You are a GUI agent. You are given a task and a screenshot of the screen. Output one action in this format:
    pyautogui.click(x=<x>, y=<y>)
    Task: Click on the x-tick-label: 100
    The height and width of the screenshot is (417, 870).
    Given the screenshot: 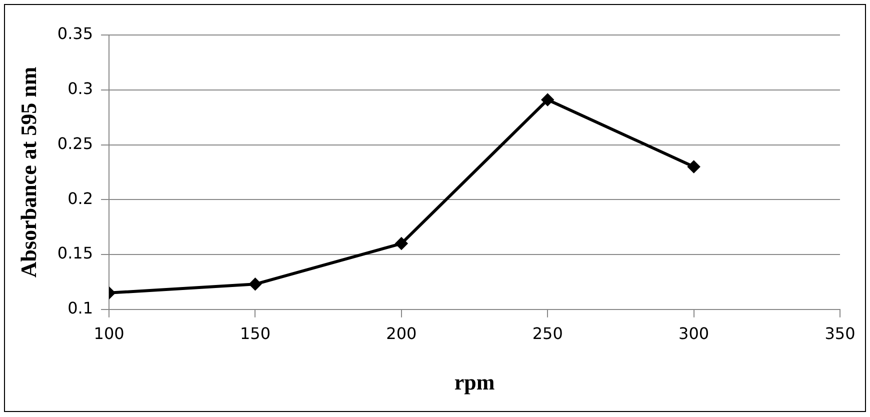 What is the action you would take?
    pyautogui.click(x=109, y=334)
    